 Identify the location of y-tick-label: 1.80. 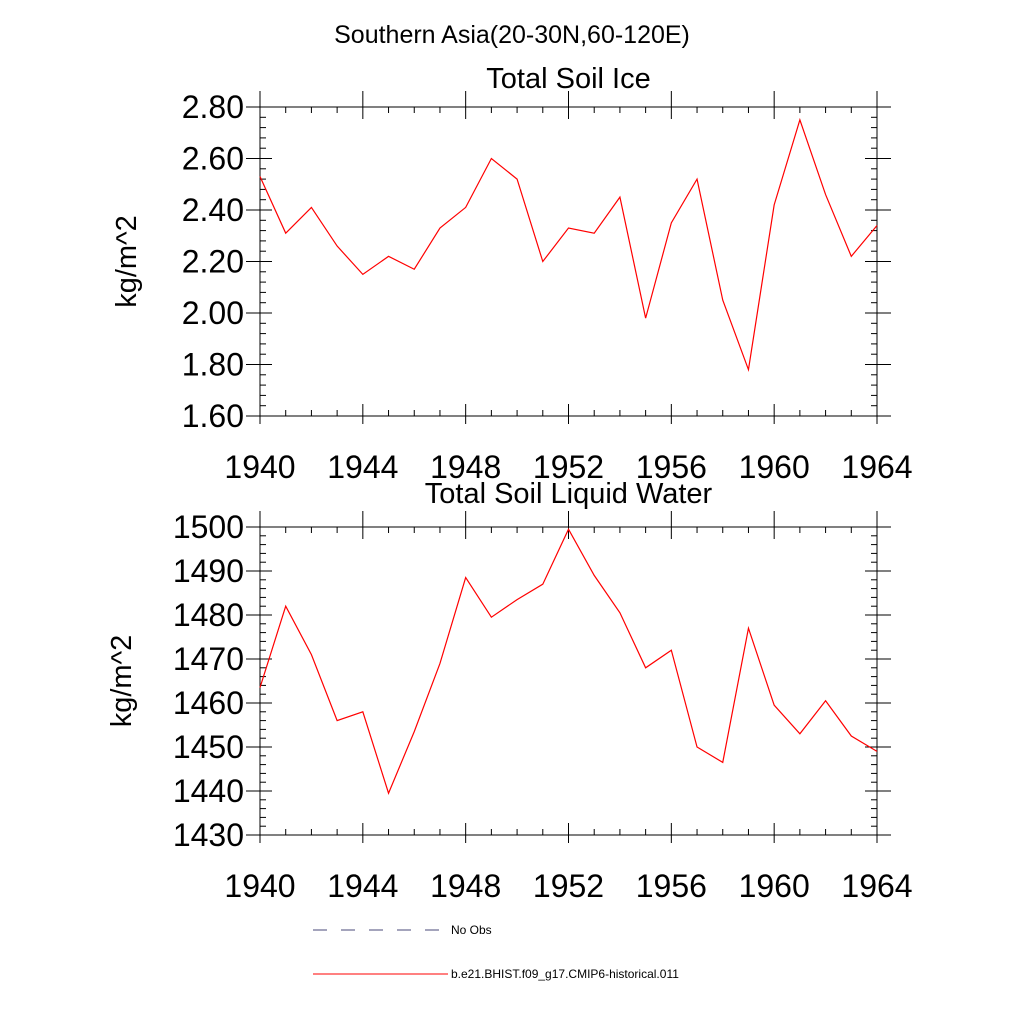
(213, 365).